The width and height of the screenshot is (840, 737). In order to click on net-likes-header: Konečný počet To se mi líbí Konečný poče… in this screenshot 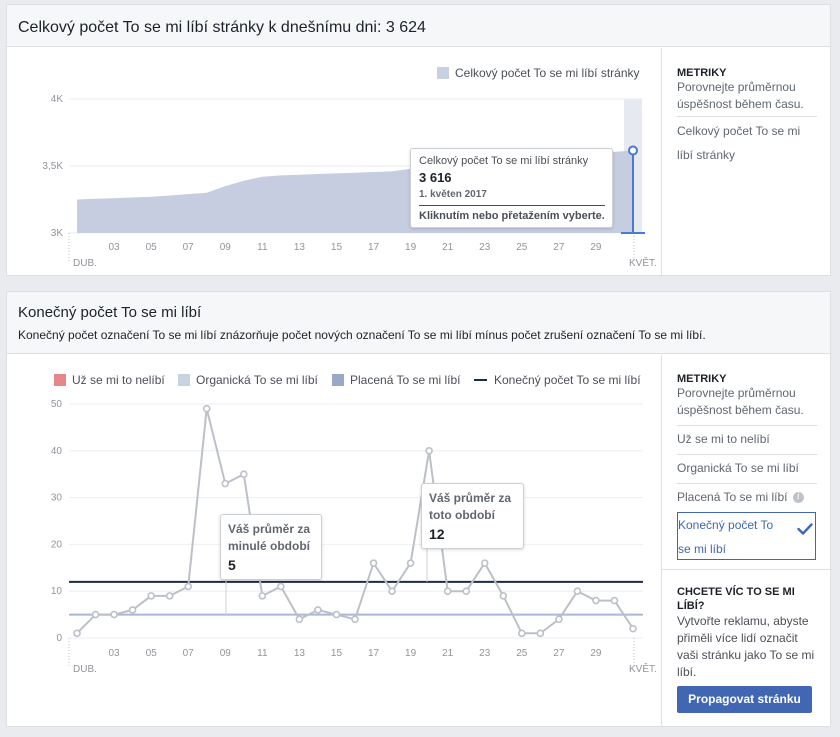, I will do `click(418, 323)`.